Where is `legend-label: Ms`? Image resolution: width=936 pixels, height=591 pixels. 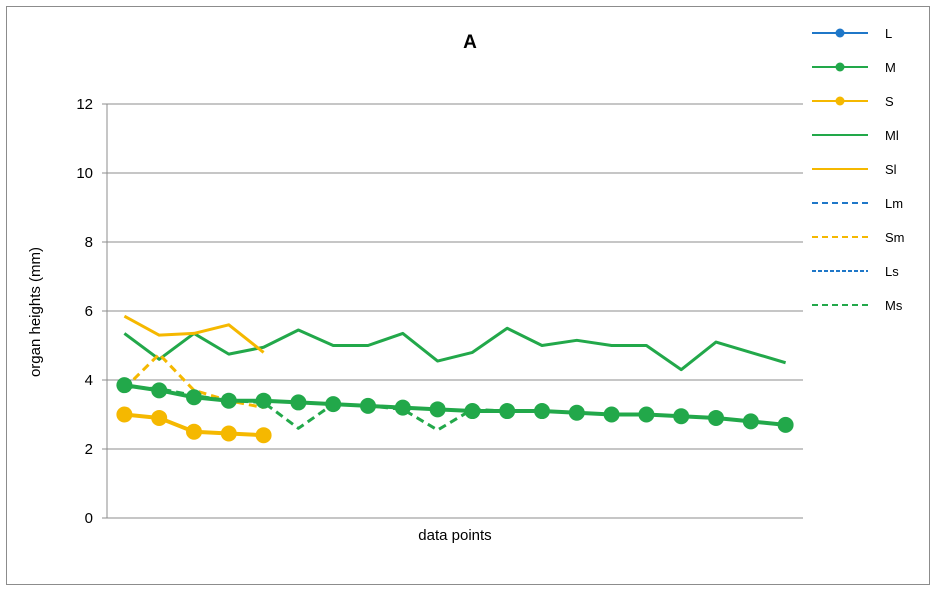 legend-label: Ms is located at coordinates (894, 305).